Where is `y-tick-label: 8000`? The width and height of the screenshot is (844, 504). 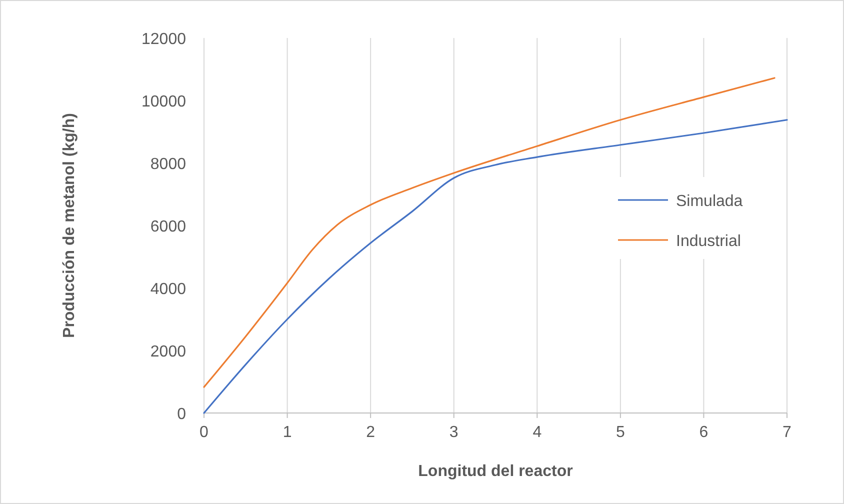
y-tick-label: 8000 is located at coordinates (168, 164).